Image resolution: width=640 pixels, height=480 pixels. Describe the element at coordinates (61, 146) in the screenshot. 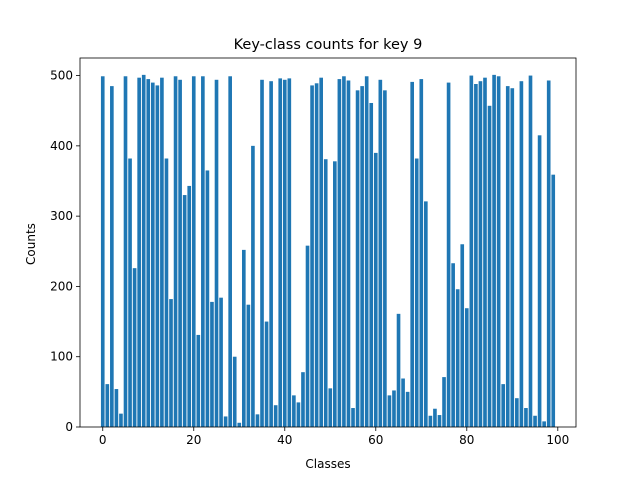

I see `y-tick-label: 400` at that location.